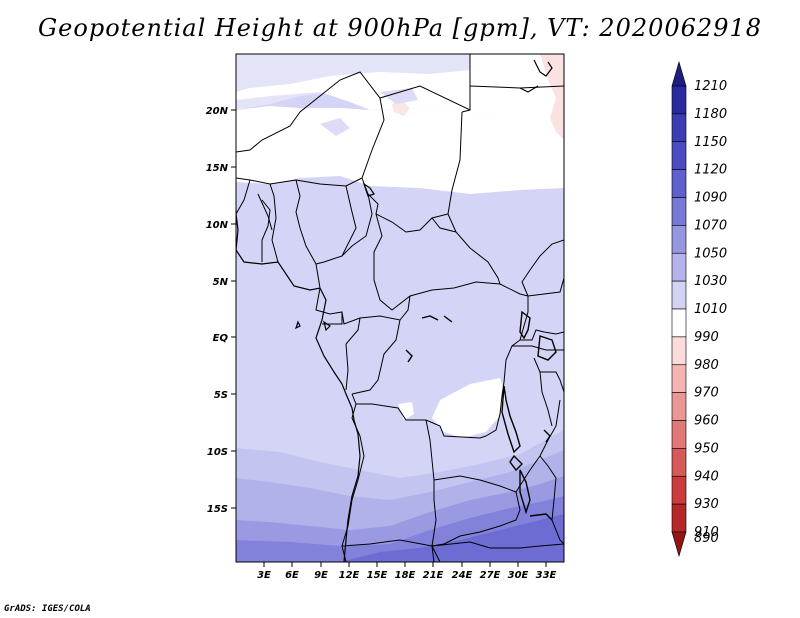 The image size is (800, 618). Describe the element at coordinates (462, 575) in the screenshot. I see `lon-tick-label: 24E` at that location.